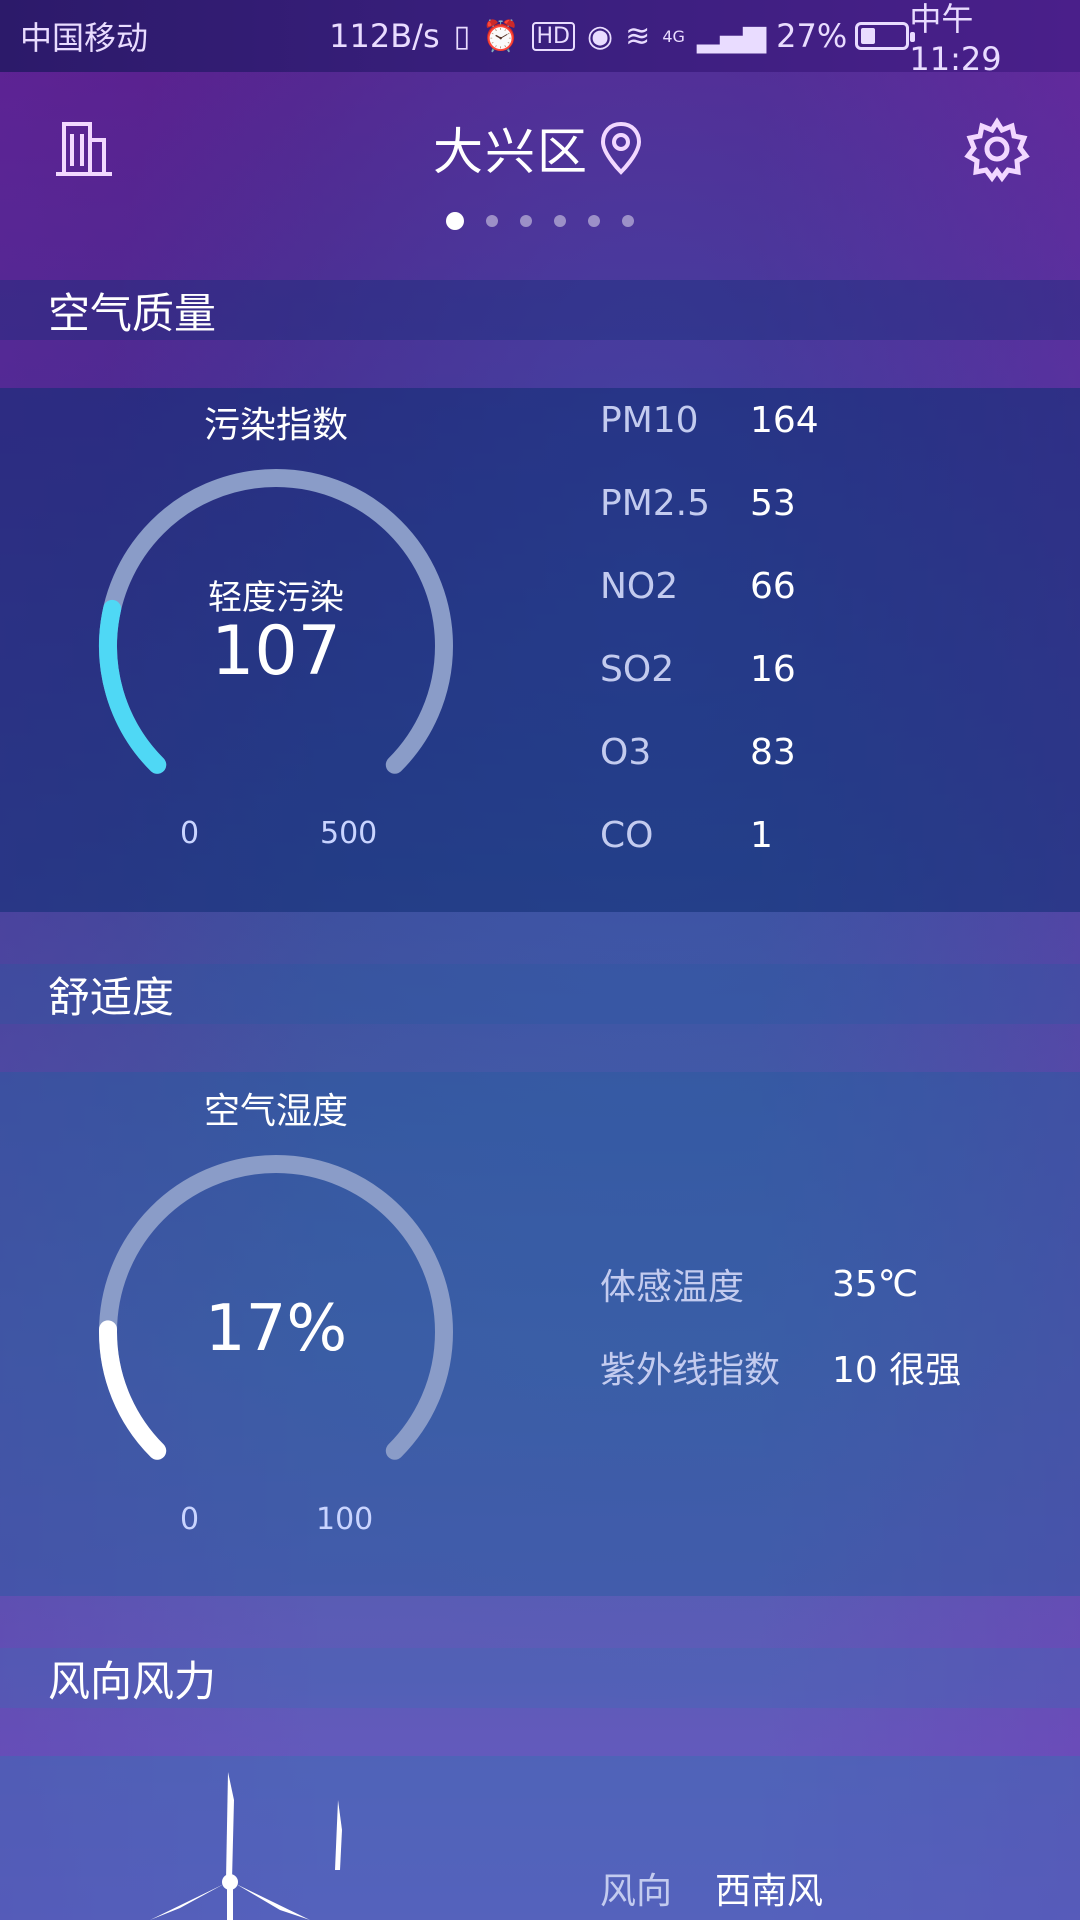 The height and width of the screenshot is (1920, 1080). What do you see at coordinates (133, 686) in the screenshot?
I see `aqi-gauge-fill` at bounding box center [133, 686].